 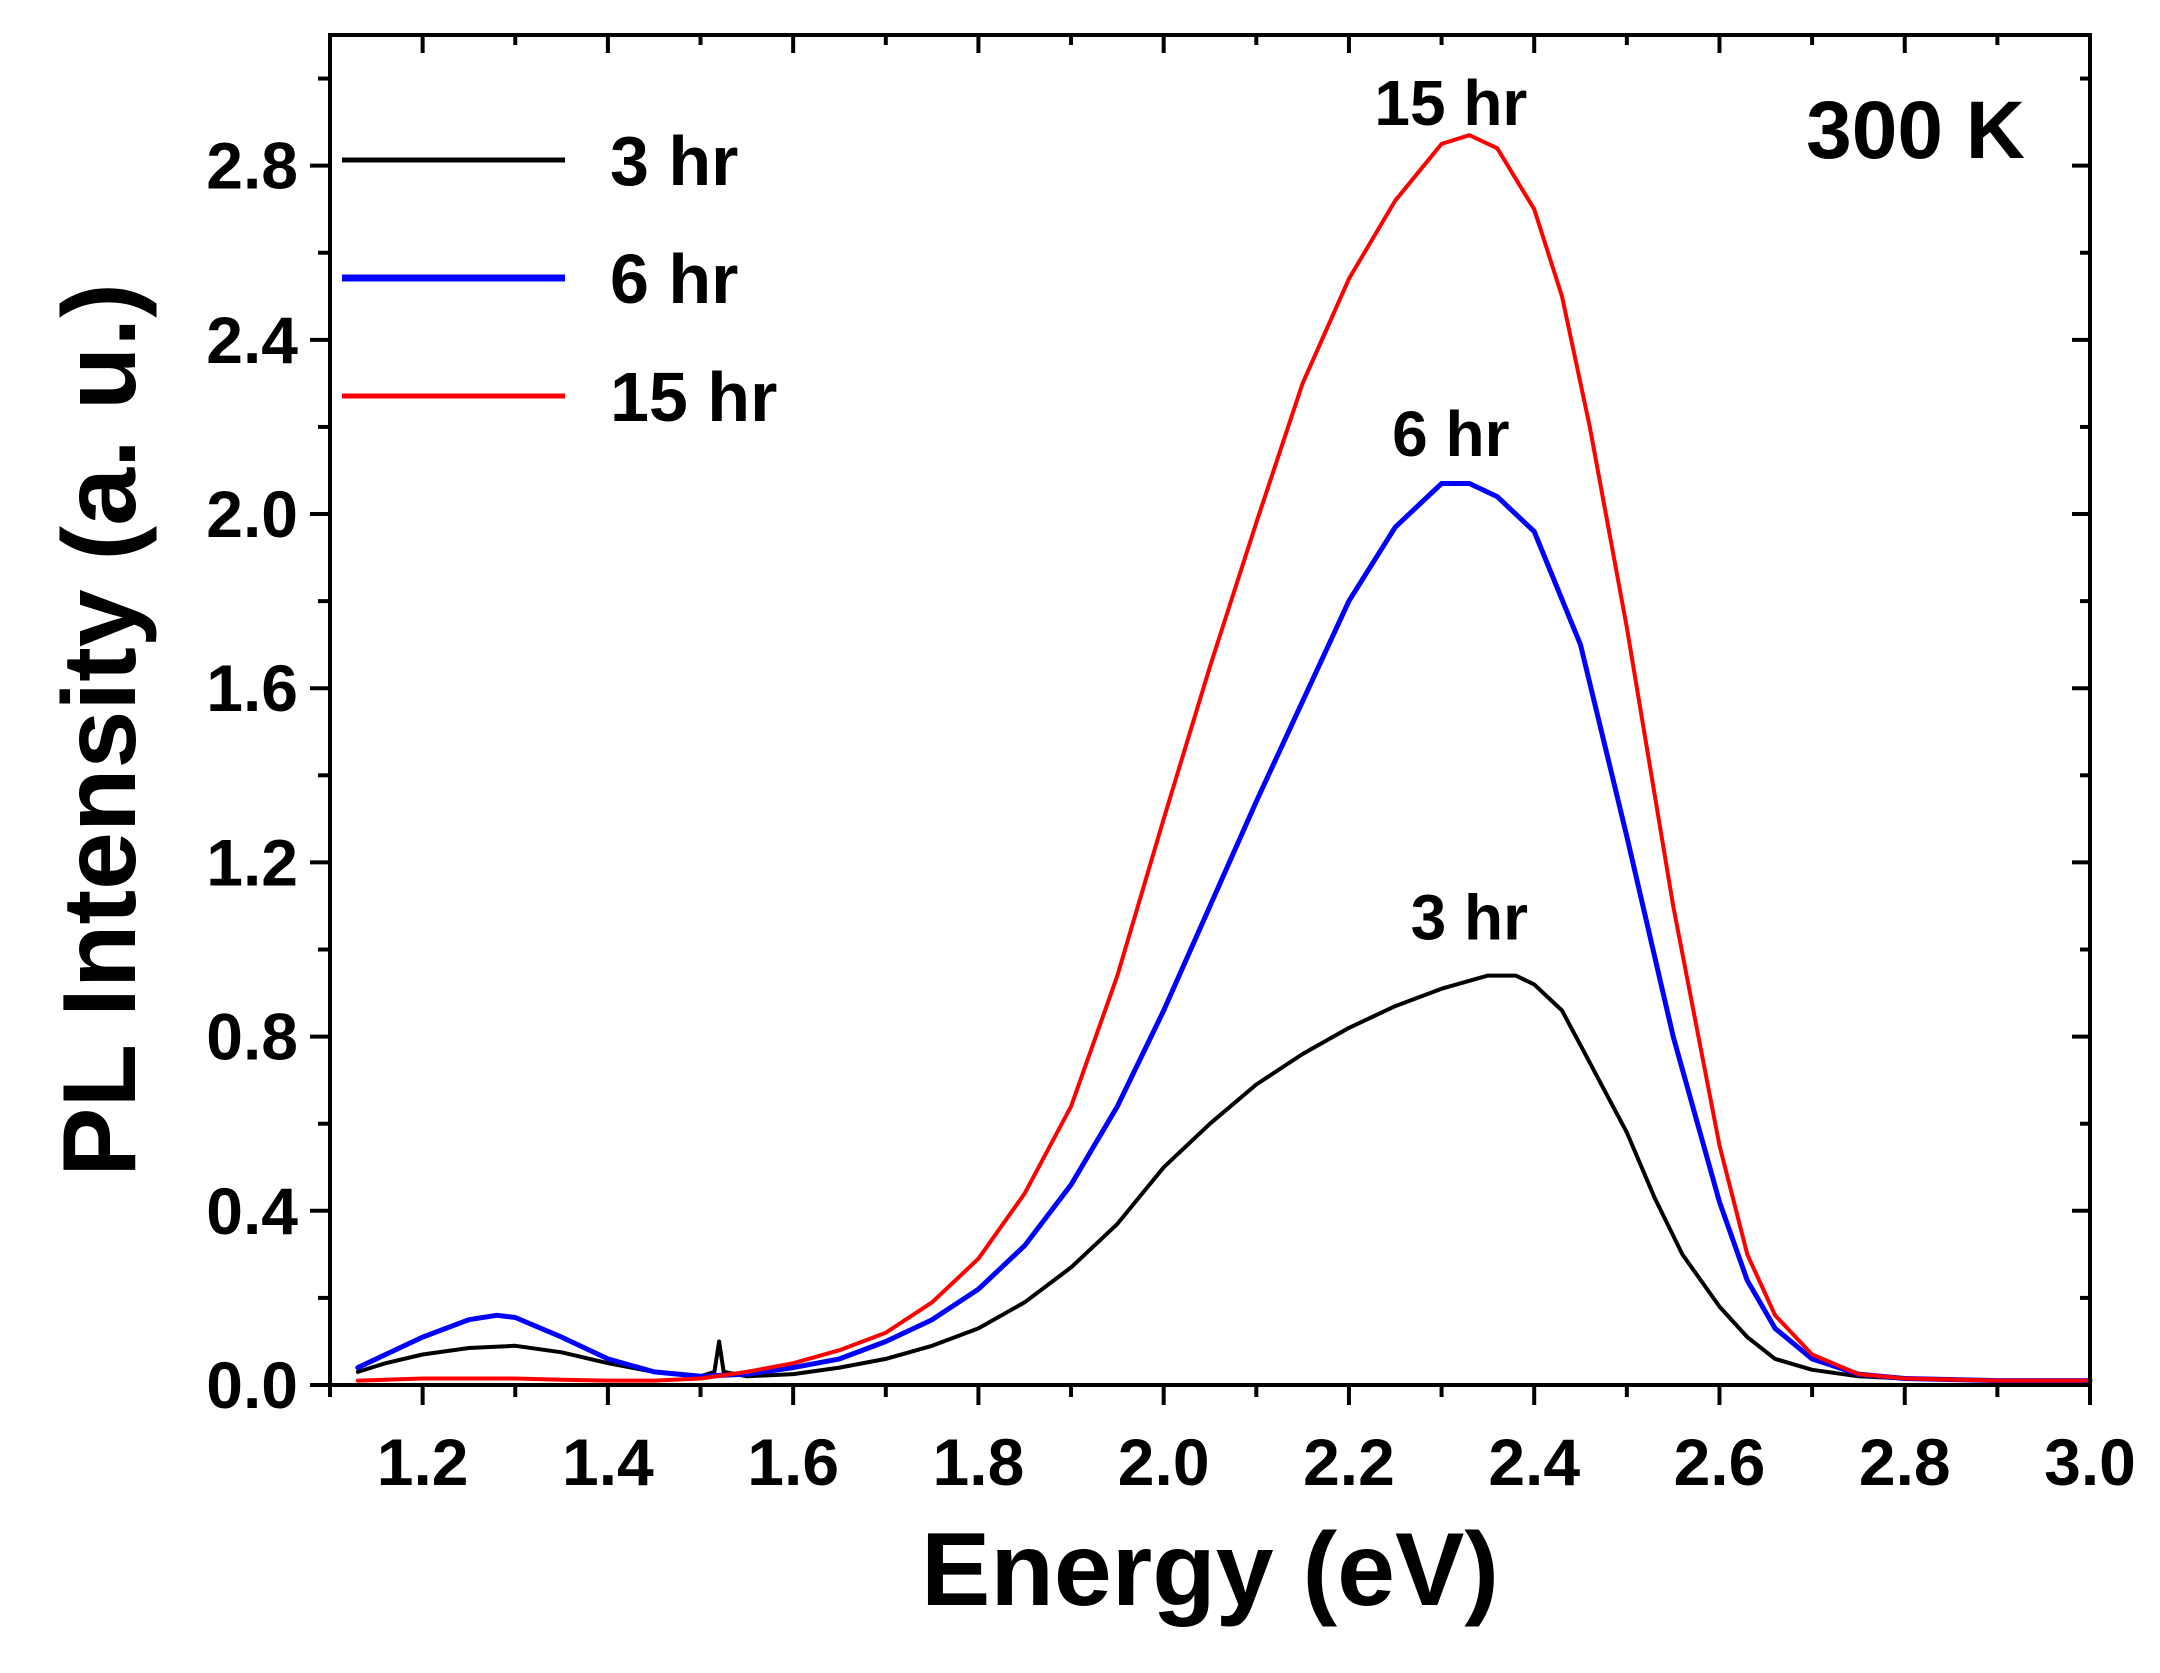 What do you see at coordinates (252, 1037) in the screenshot?
I see `y-tick-label: 0.8` at bounding box center [252, 1037].